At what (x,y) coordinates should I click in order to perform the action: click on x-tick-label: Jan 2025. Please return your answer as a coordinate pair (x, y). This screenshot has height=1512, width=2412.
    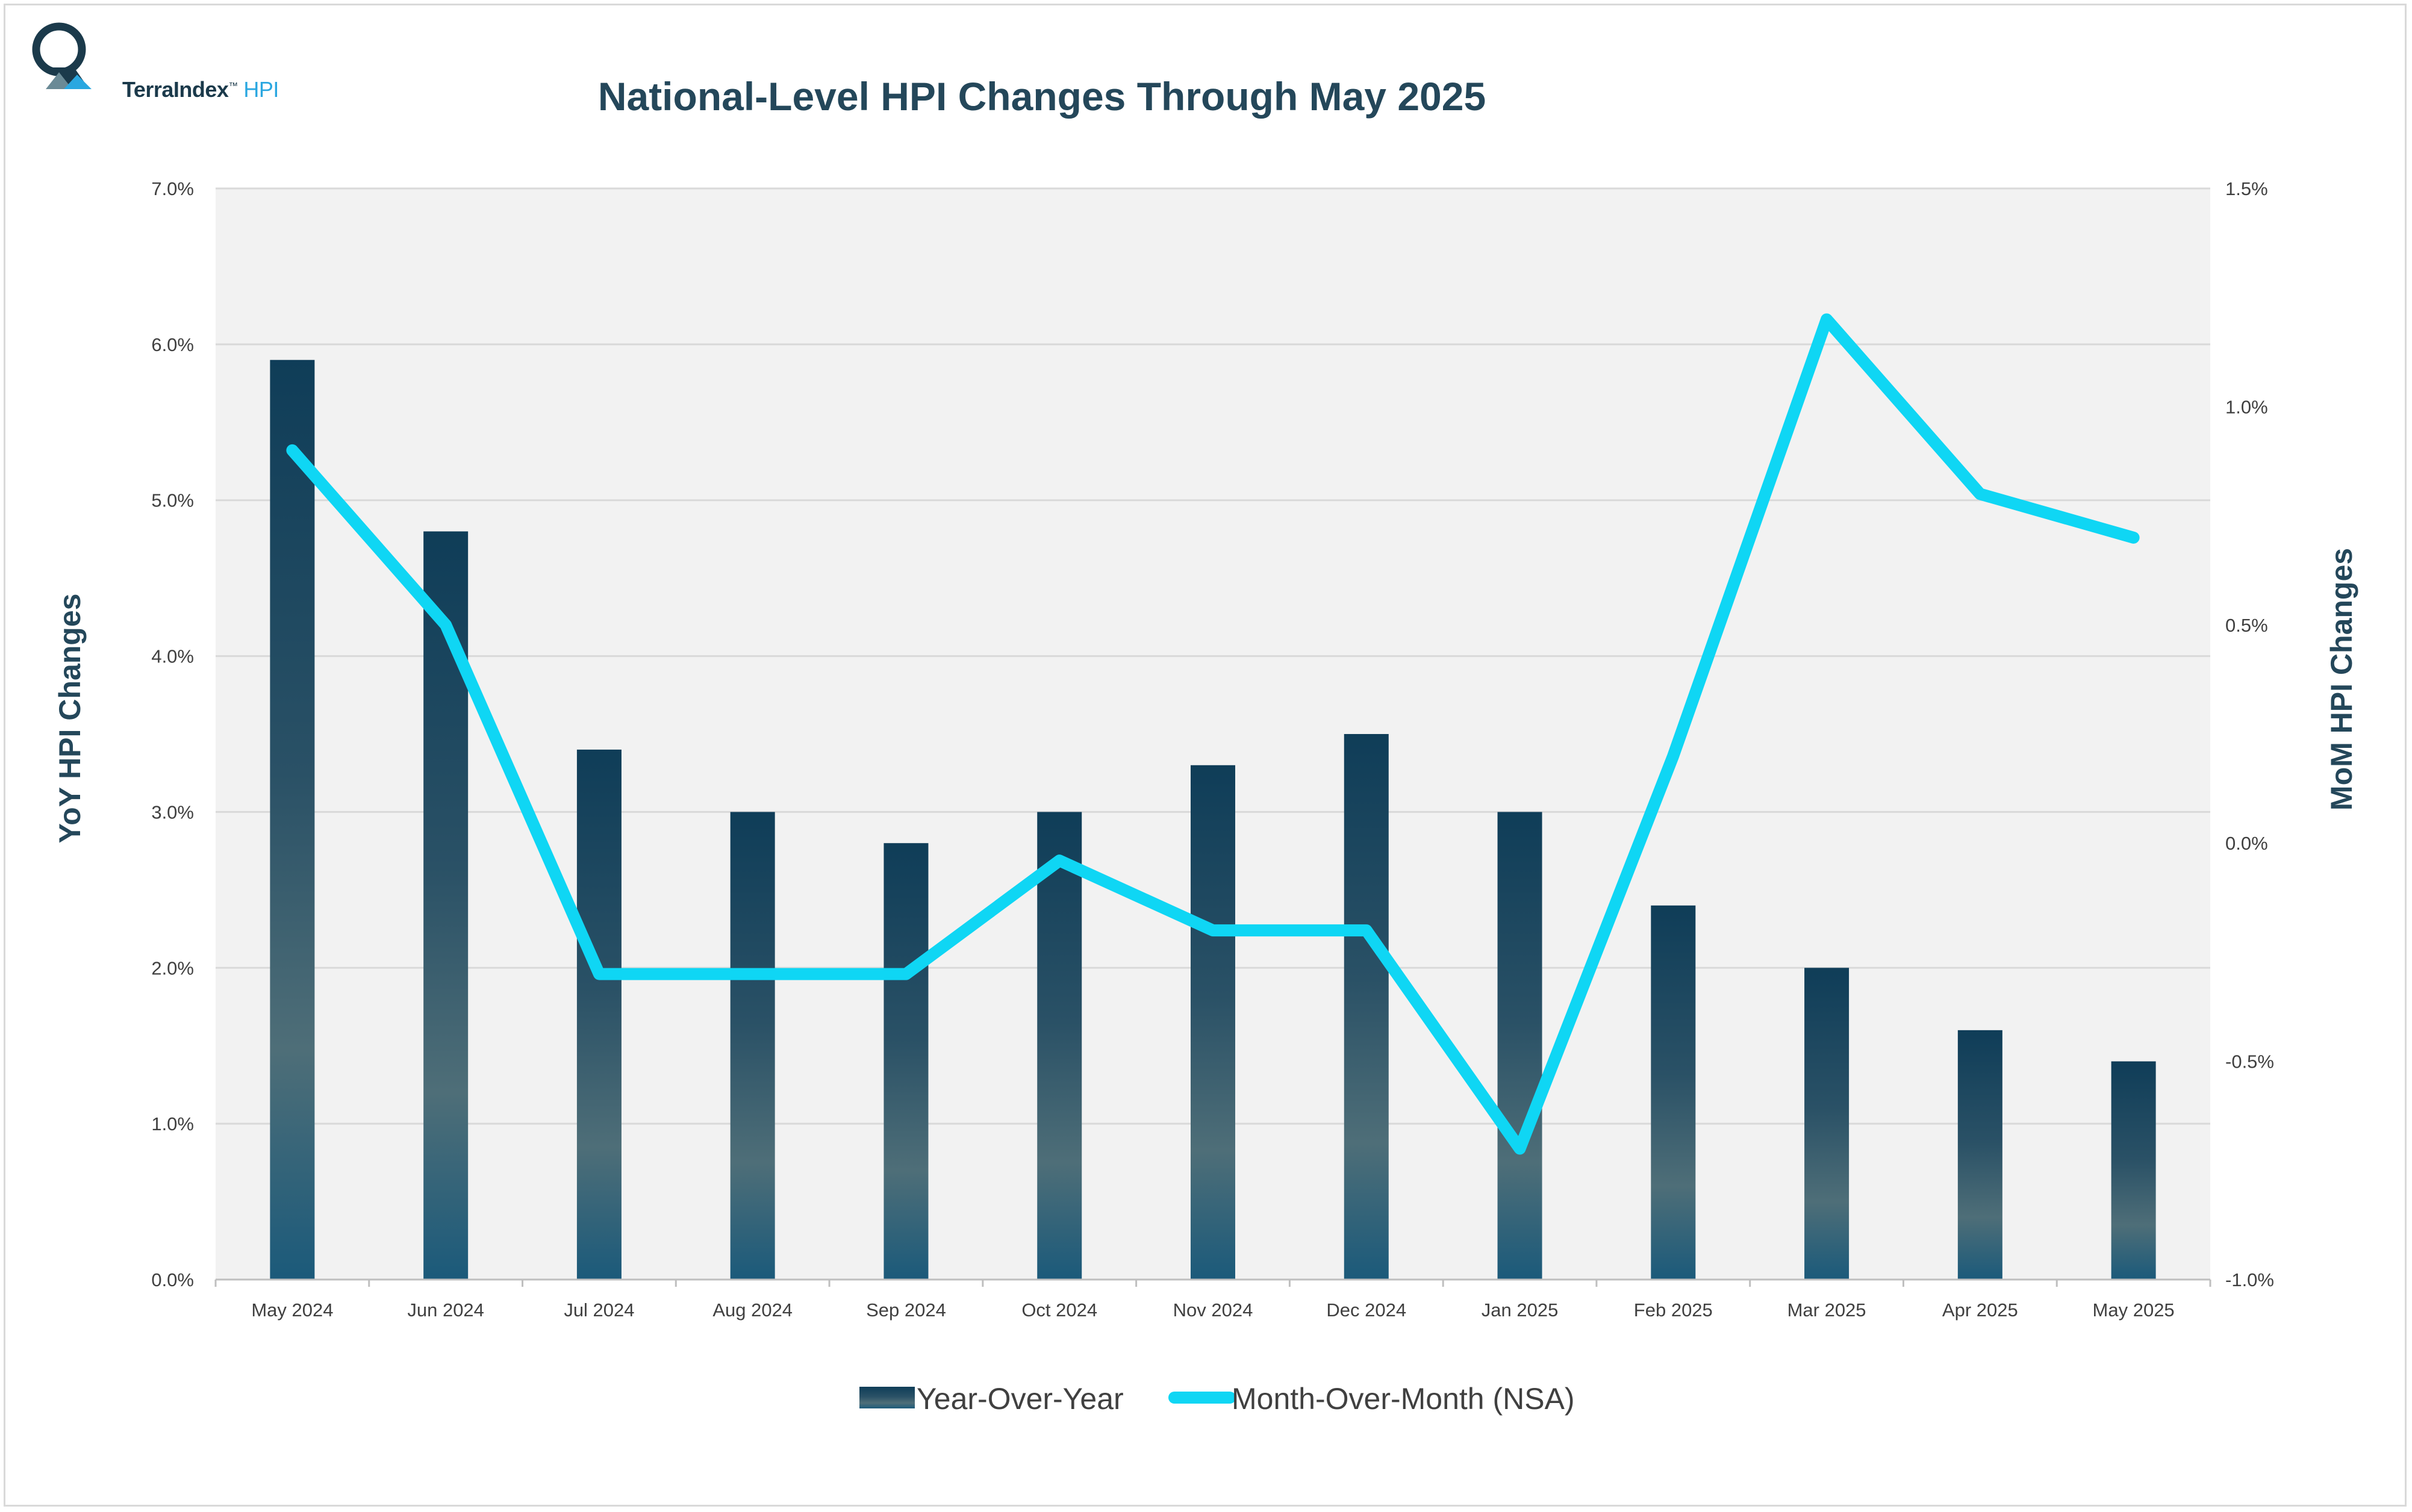
    Looking at the image, I should click on (1520, 1310).